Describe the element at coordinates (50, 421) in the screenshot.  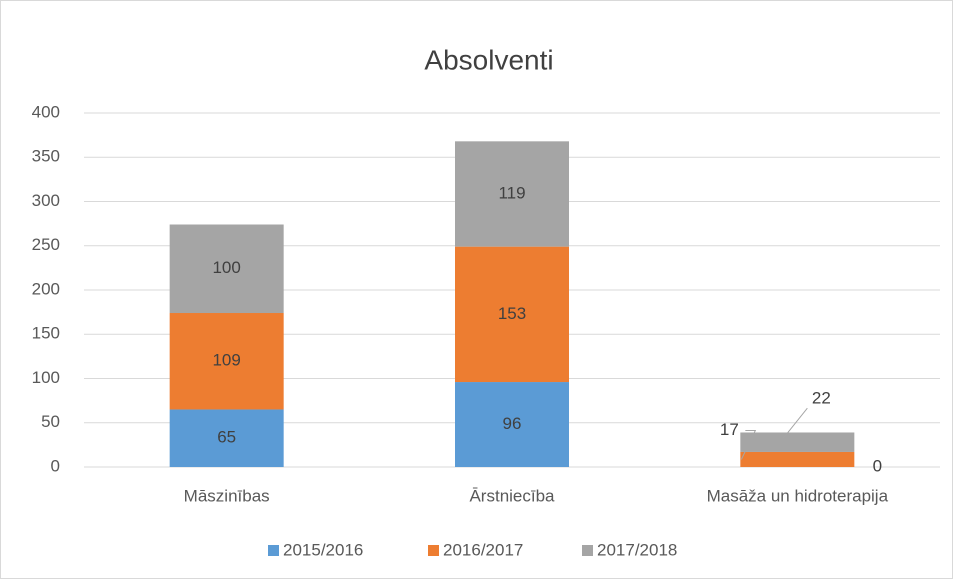
I see `y-tick-label: 50` at that location.